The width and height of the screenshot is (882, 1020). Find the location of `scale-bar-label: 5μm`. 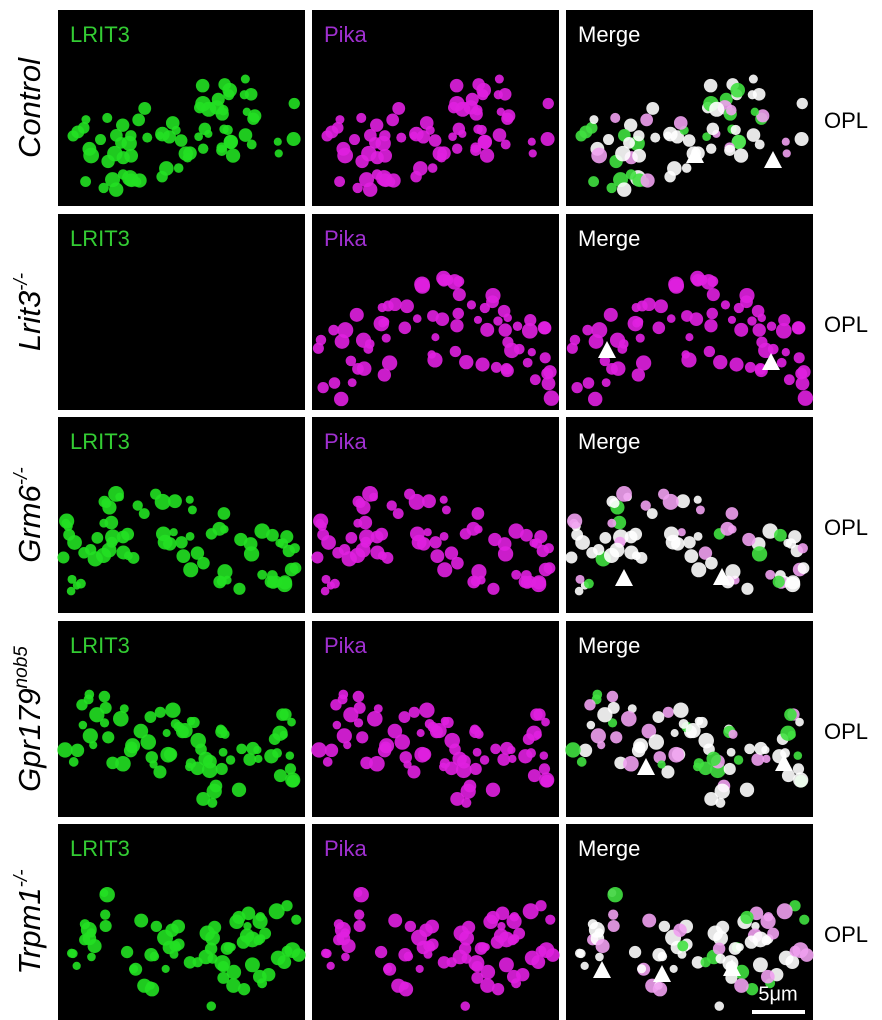

scale-bar-label: 5μm is located at coordinates (777, 994).